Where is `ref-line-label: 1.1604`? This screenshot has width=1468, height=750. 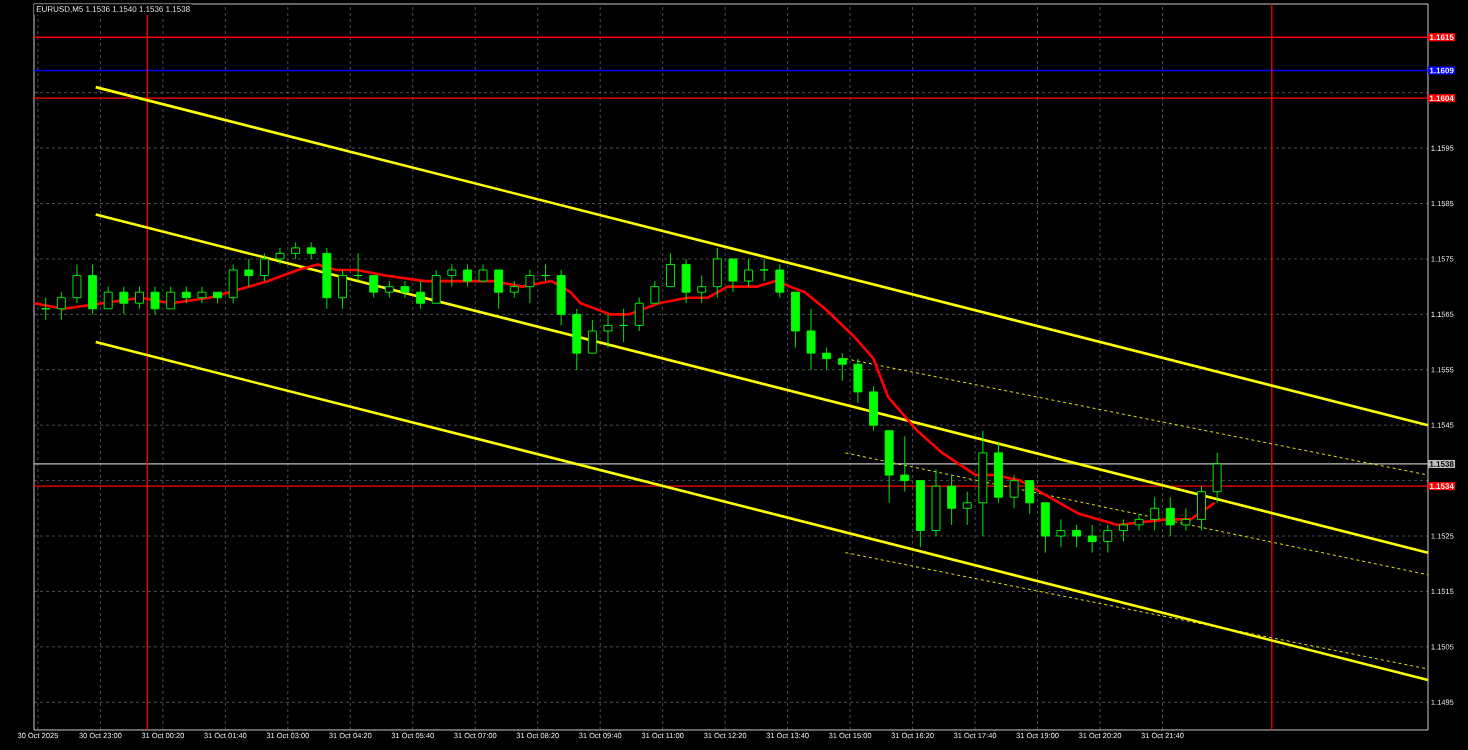
ref-line-label: 1.1604 is located at coordinates (1441, 98).